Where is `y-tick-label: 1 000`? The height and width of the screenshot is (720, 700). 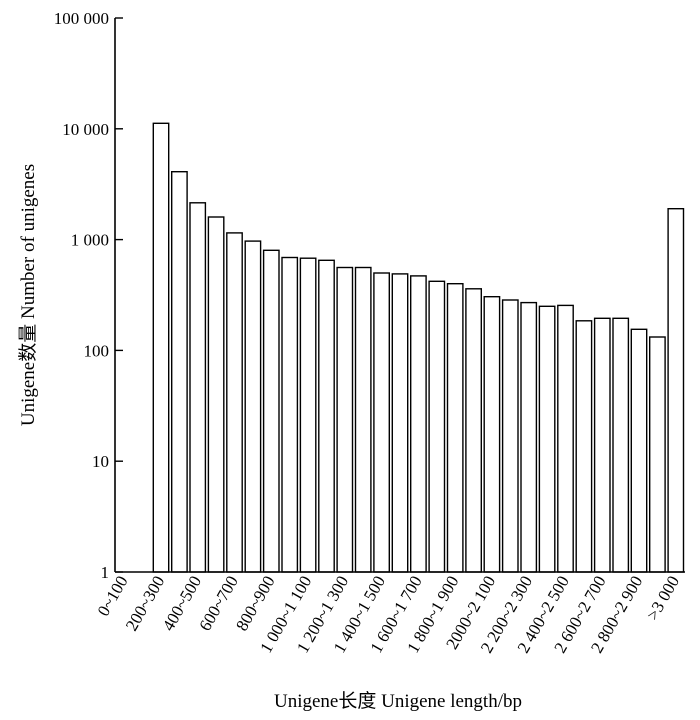 y-tick-label: 1 000 is located at coordinates (90, 240).